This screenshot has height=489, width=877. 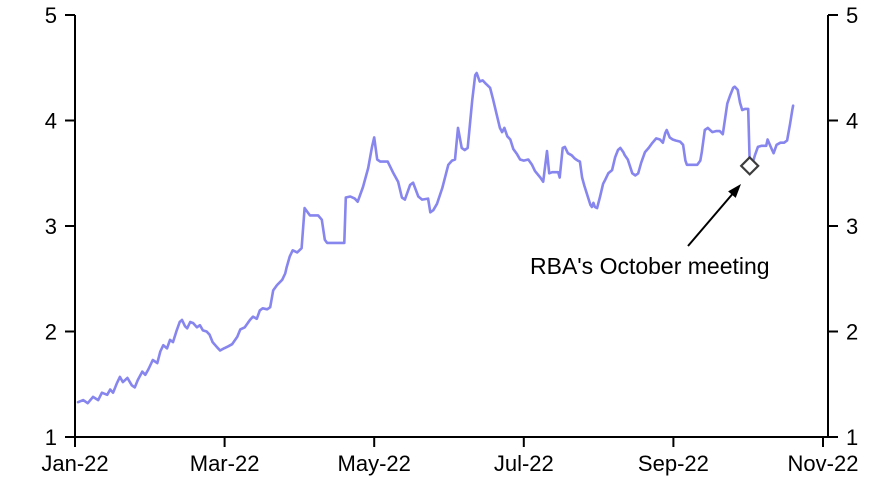 I want to click on left-y-tick-label: 4, so click(x=51, y=121).